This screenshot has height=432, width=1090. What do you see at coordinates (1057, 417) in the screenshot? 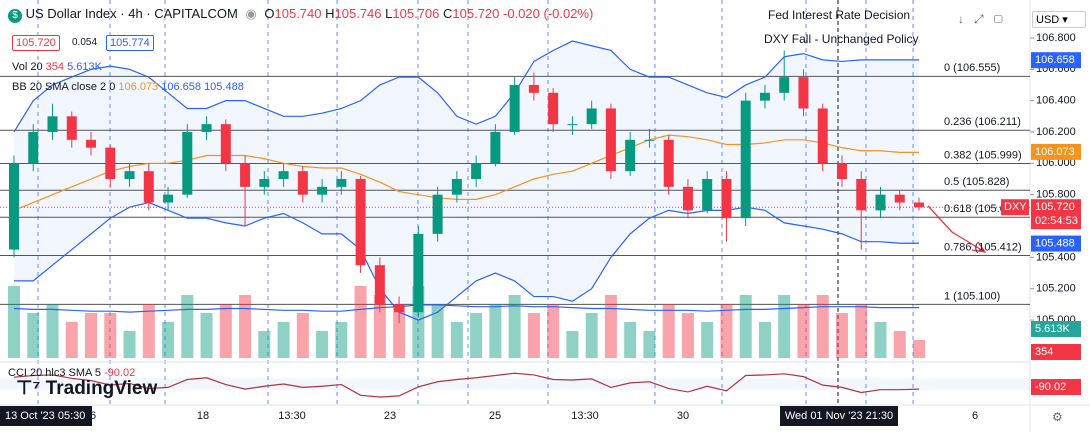
I see `settings: ⚙` at bounding box center [1057, 417].